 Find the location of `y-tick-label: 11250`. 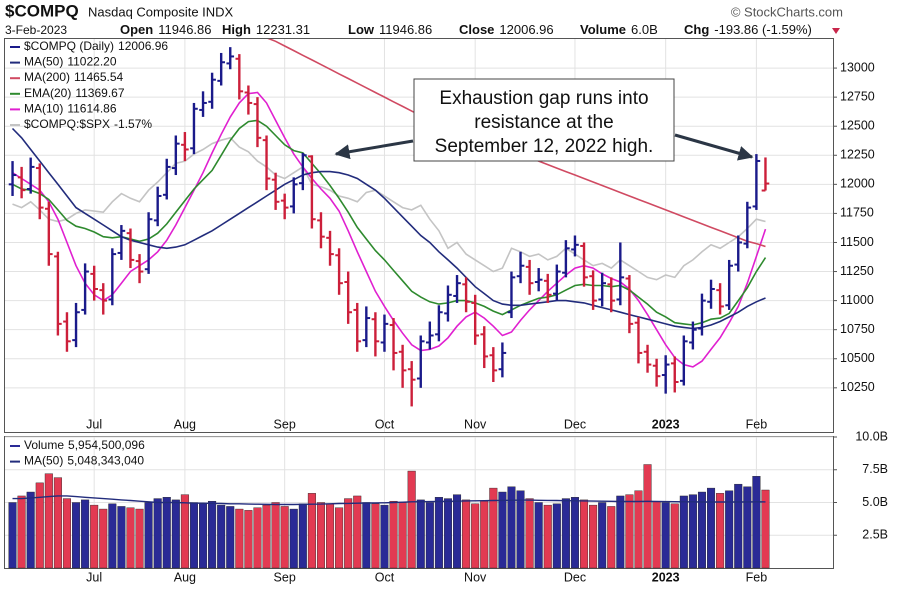

y-tick-label: 11250 is located at coordinates (857, 271).